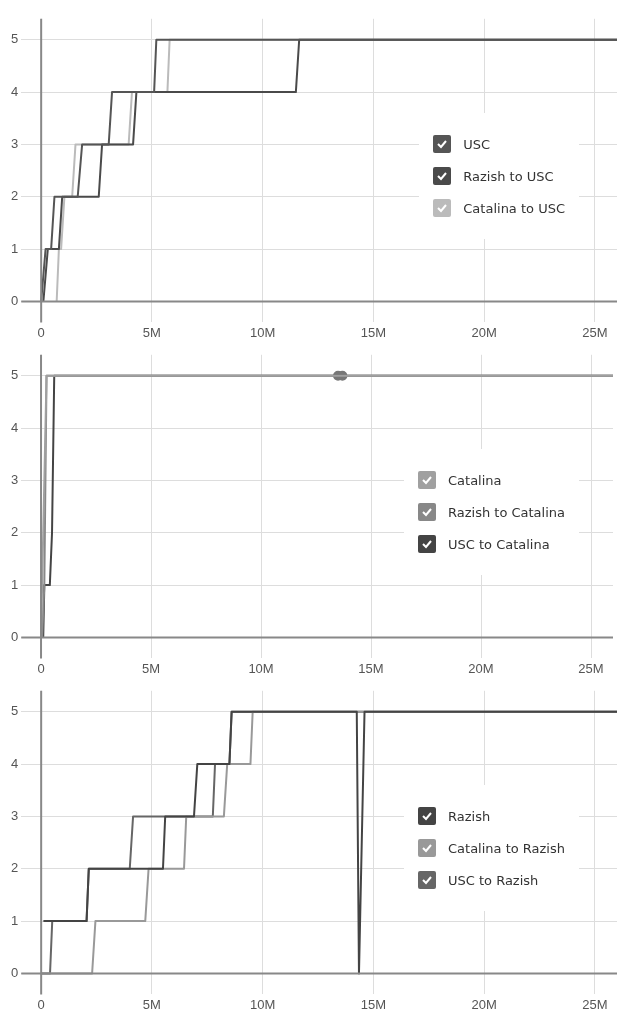 Image resolution: width=627 pixels, height=1019 pixels. What do you see at coordinates (474, 480) in the screenshot?
I see `legend-label: Catalina` at bounding box center [474, 480].